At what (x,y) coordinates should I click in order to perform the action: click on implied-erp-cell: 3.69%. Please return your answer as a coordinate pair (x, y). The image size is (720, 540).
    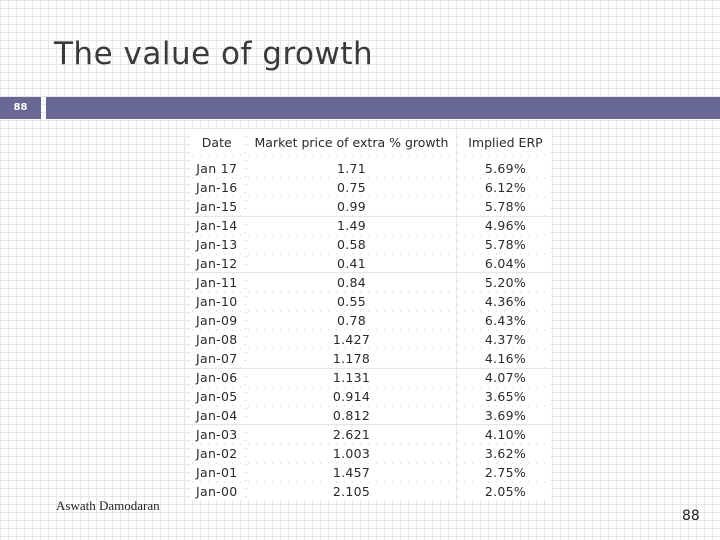
    Looking at the image, I should click on (505, 415).